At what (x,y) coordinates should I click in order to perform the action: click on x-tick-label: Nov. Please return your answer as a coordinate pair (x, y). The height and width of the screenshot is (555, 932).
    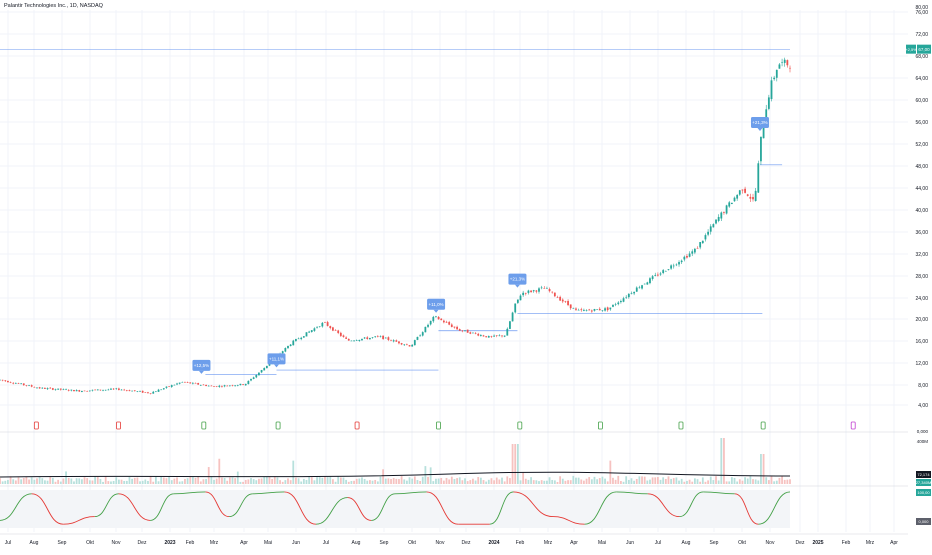
    Looking at the image, I should click on (440, 543).